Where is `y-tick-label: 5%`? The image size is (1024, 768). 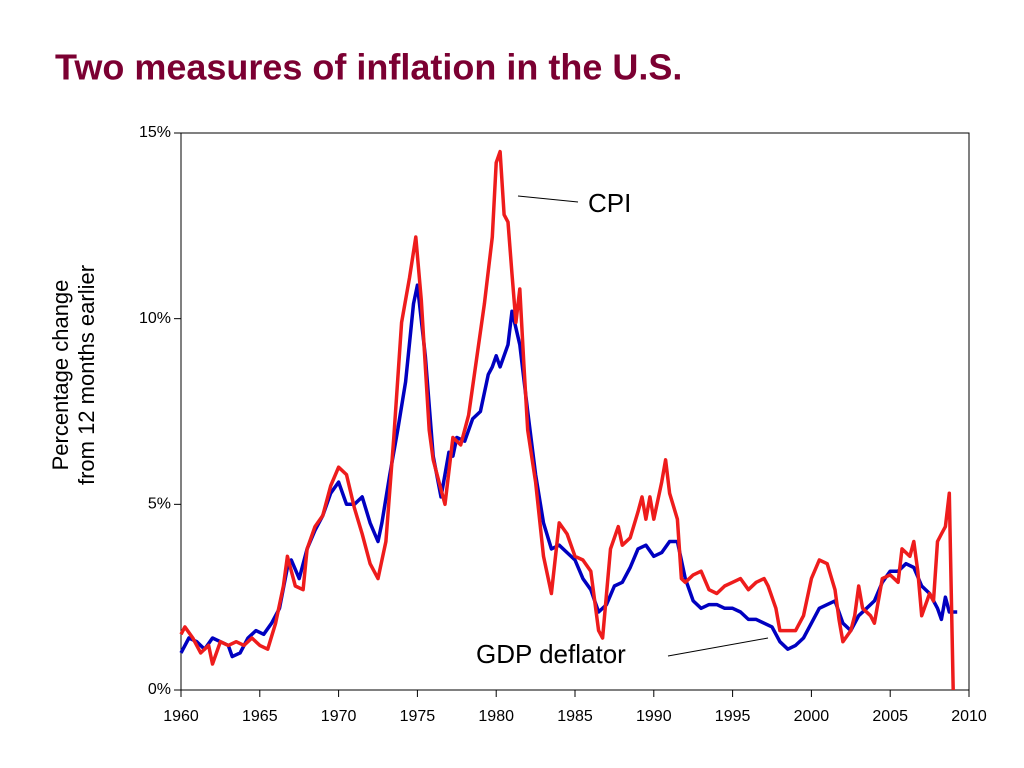
y-tick-label: 5% is located at coordinates (159, 504).